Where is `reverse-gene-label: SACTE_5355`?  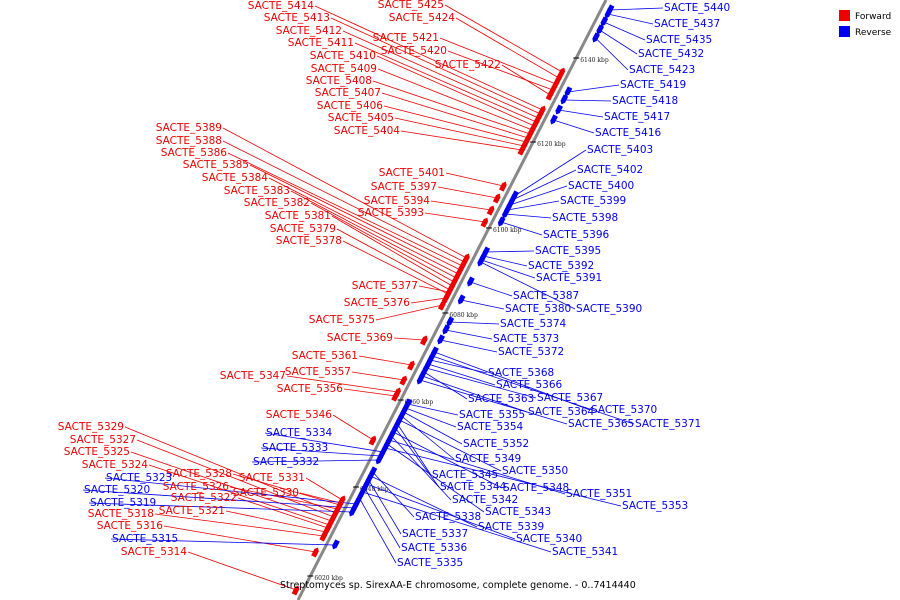
reverse-gene-label: SACTE_5355 is located at coordinates (492, 415).